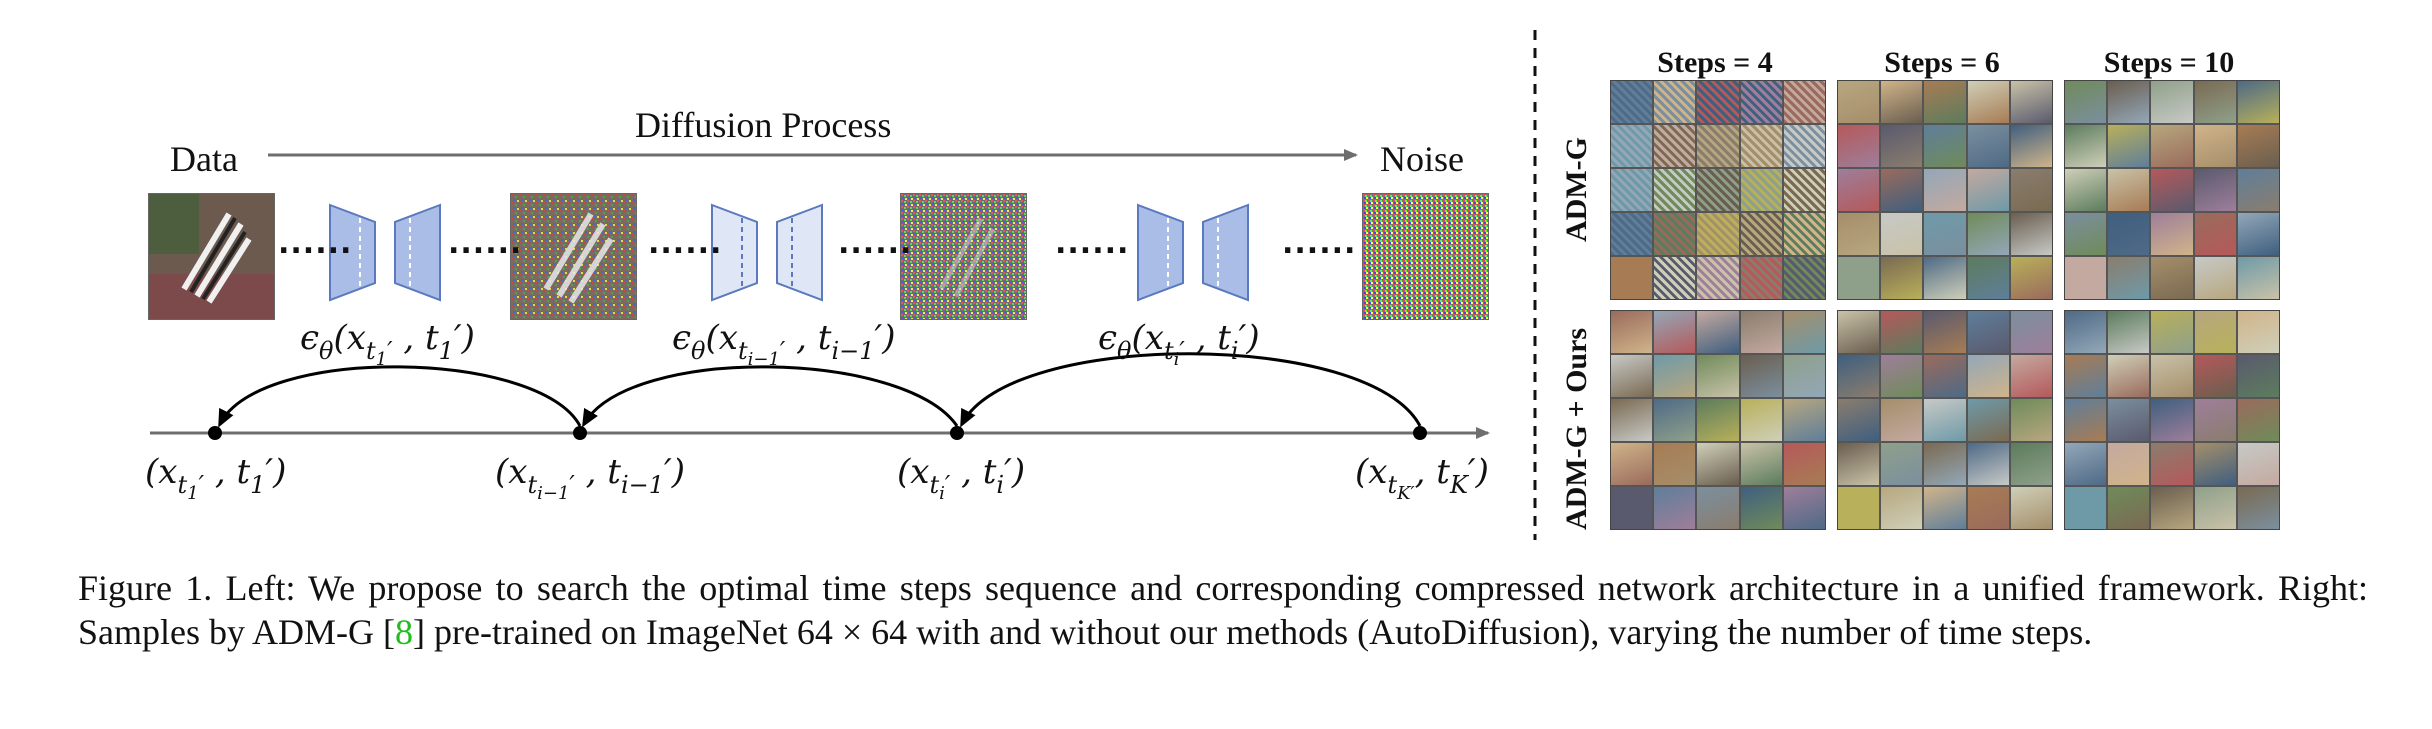 This screenshot has width=2432, height=729. I want to click on caption-citation-link: 8, so click(404, 632).